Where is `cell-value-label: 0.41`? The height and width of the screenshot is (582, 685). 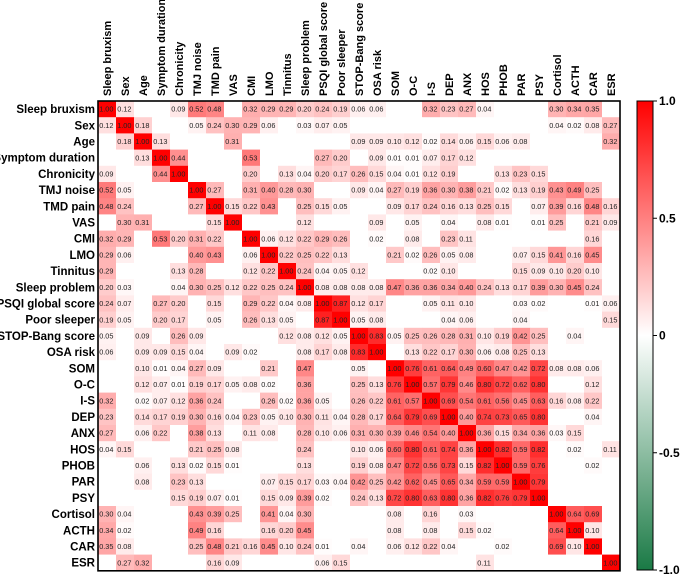
cell-value-label: 0.41 is located at coordinates (556, 255).